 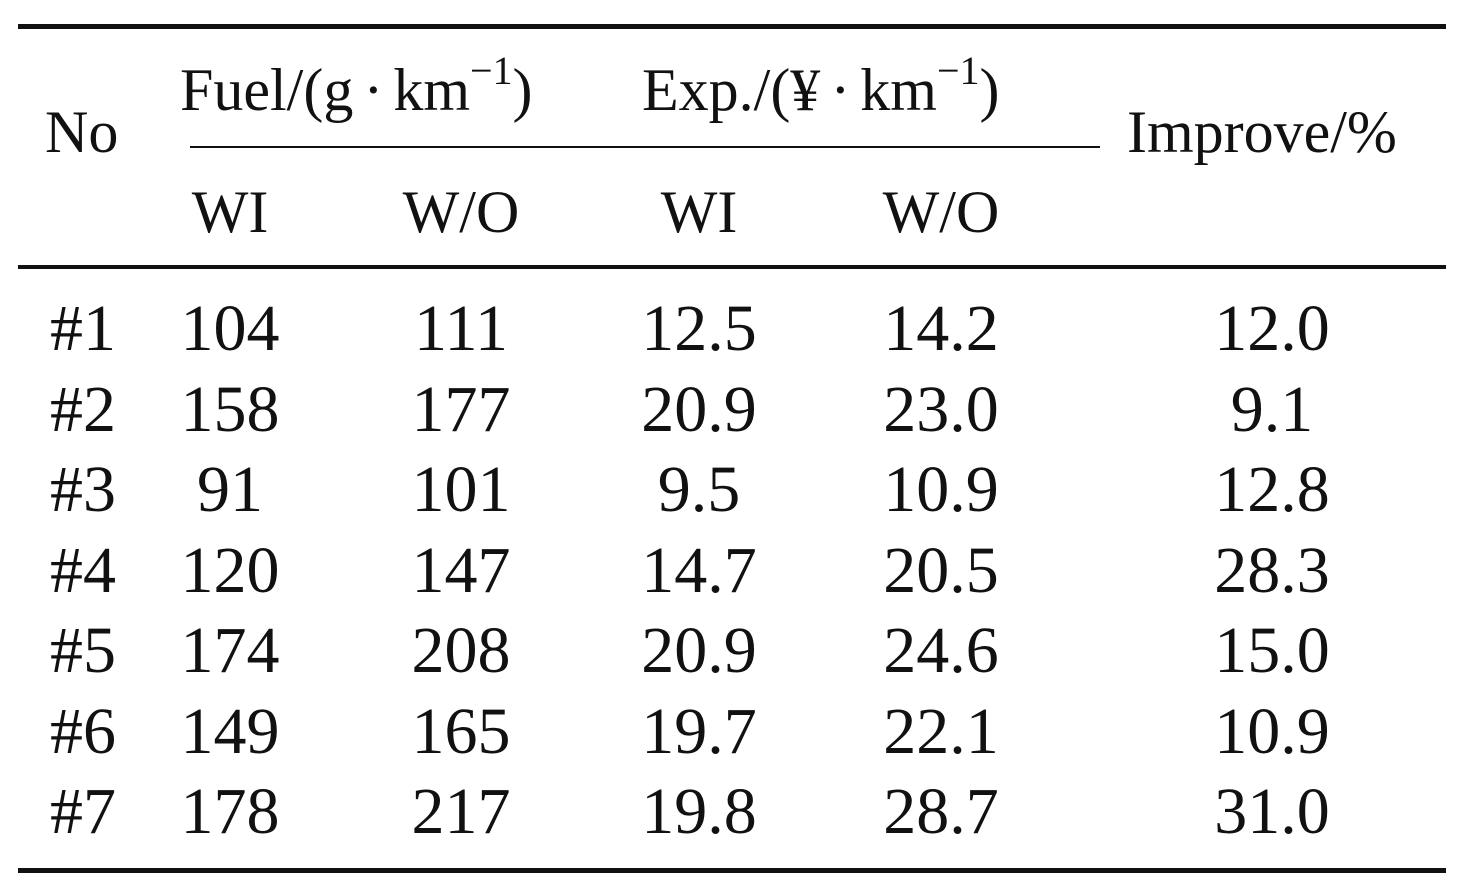 I want to click on cell-improve: 31.0, so click(x=1272, y=811).